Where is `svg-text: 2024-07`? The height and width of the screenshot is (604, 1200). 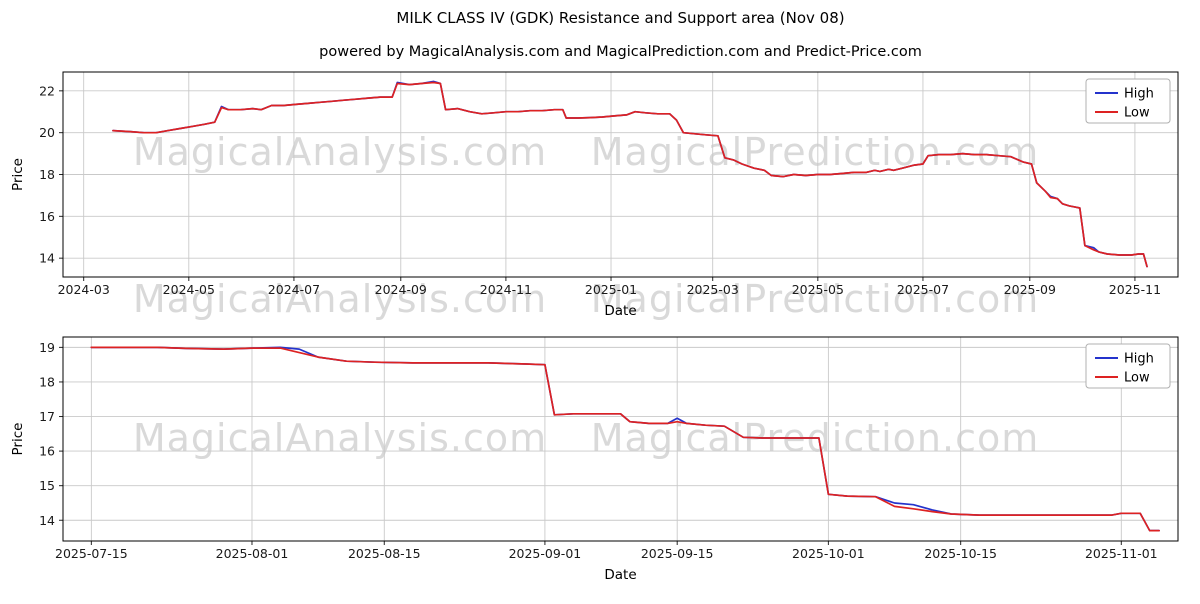 svg-text: 2024-07 is located at coordinates (294, 289).